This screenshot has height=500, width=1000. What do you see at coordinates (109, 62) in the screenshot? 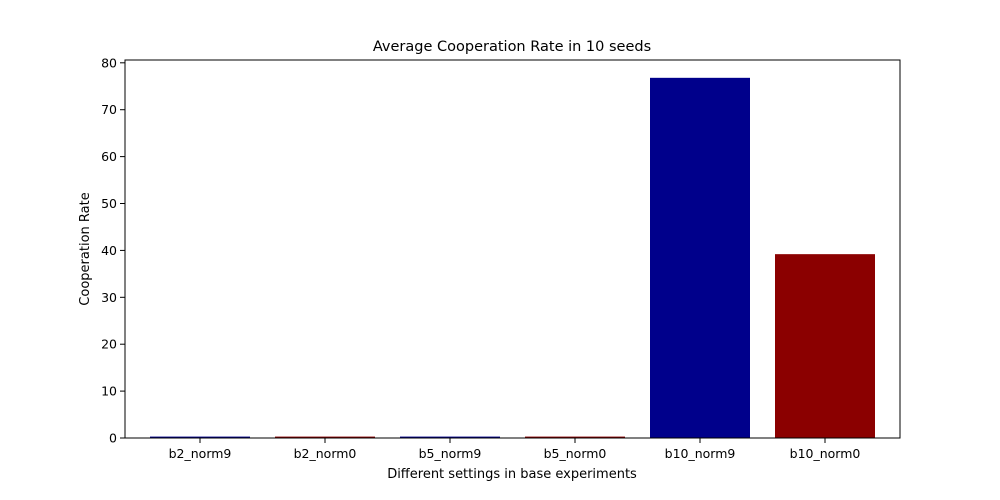
I see `y-tick-label-80: 80` at bounding box center [109, 62].